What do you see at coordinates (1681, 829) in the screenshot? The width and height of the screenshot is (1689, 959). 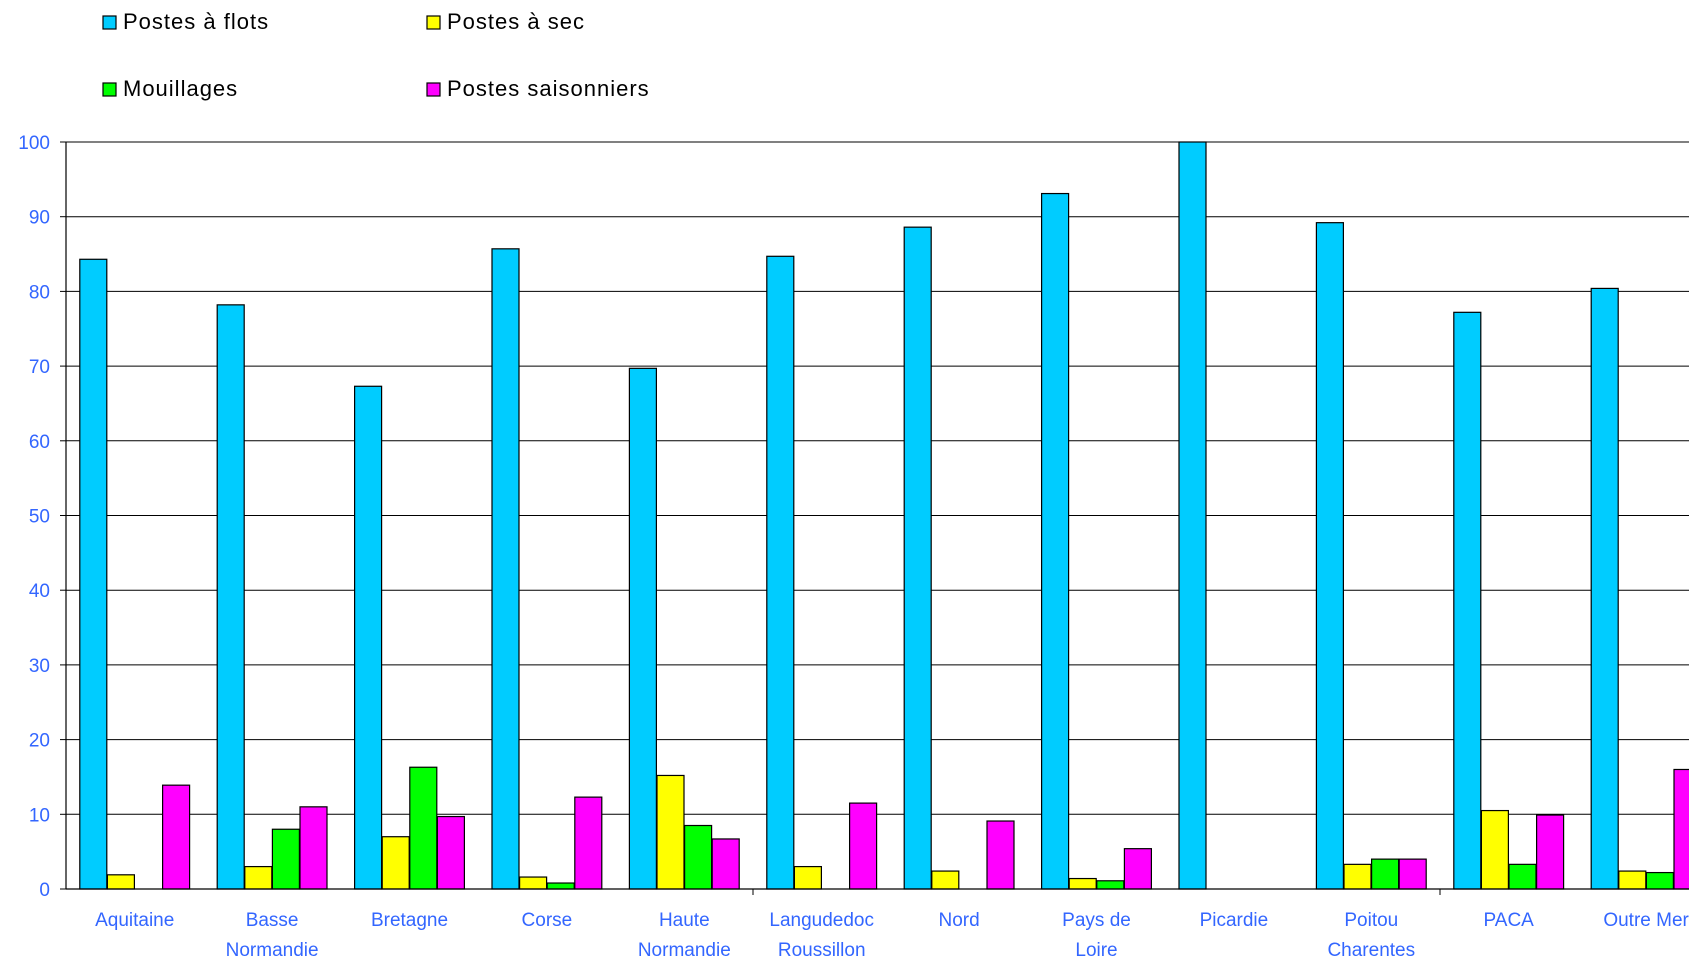 I see `bar-outre-mer-postes-saisonniers` at bounding box center [1681, 829].